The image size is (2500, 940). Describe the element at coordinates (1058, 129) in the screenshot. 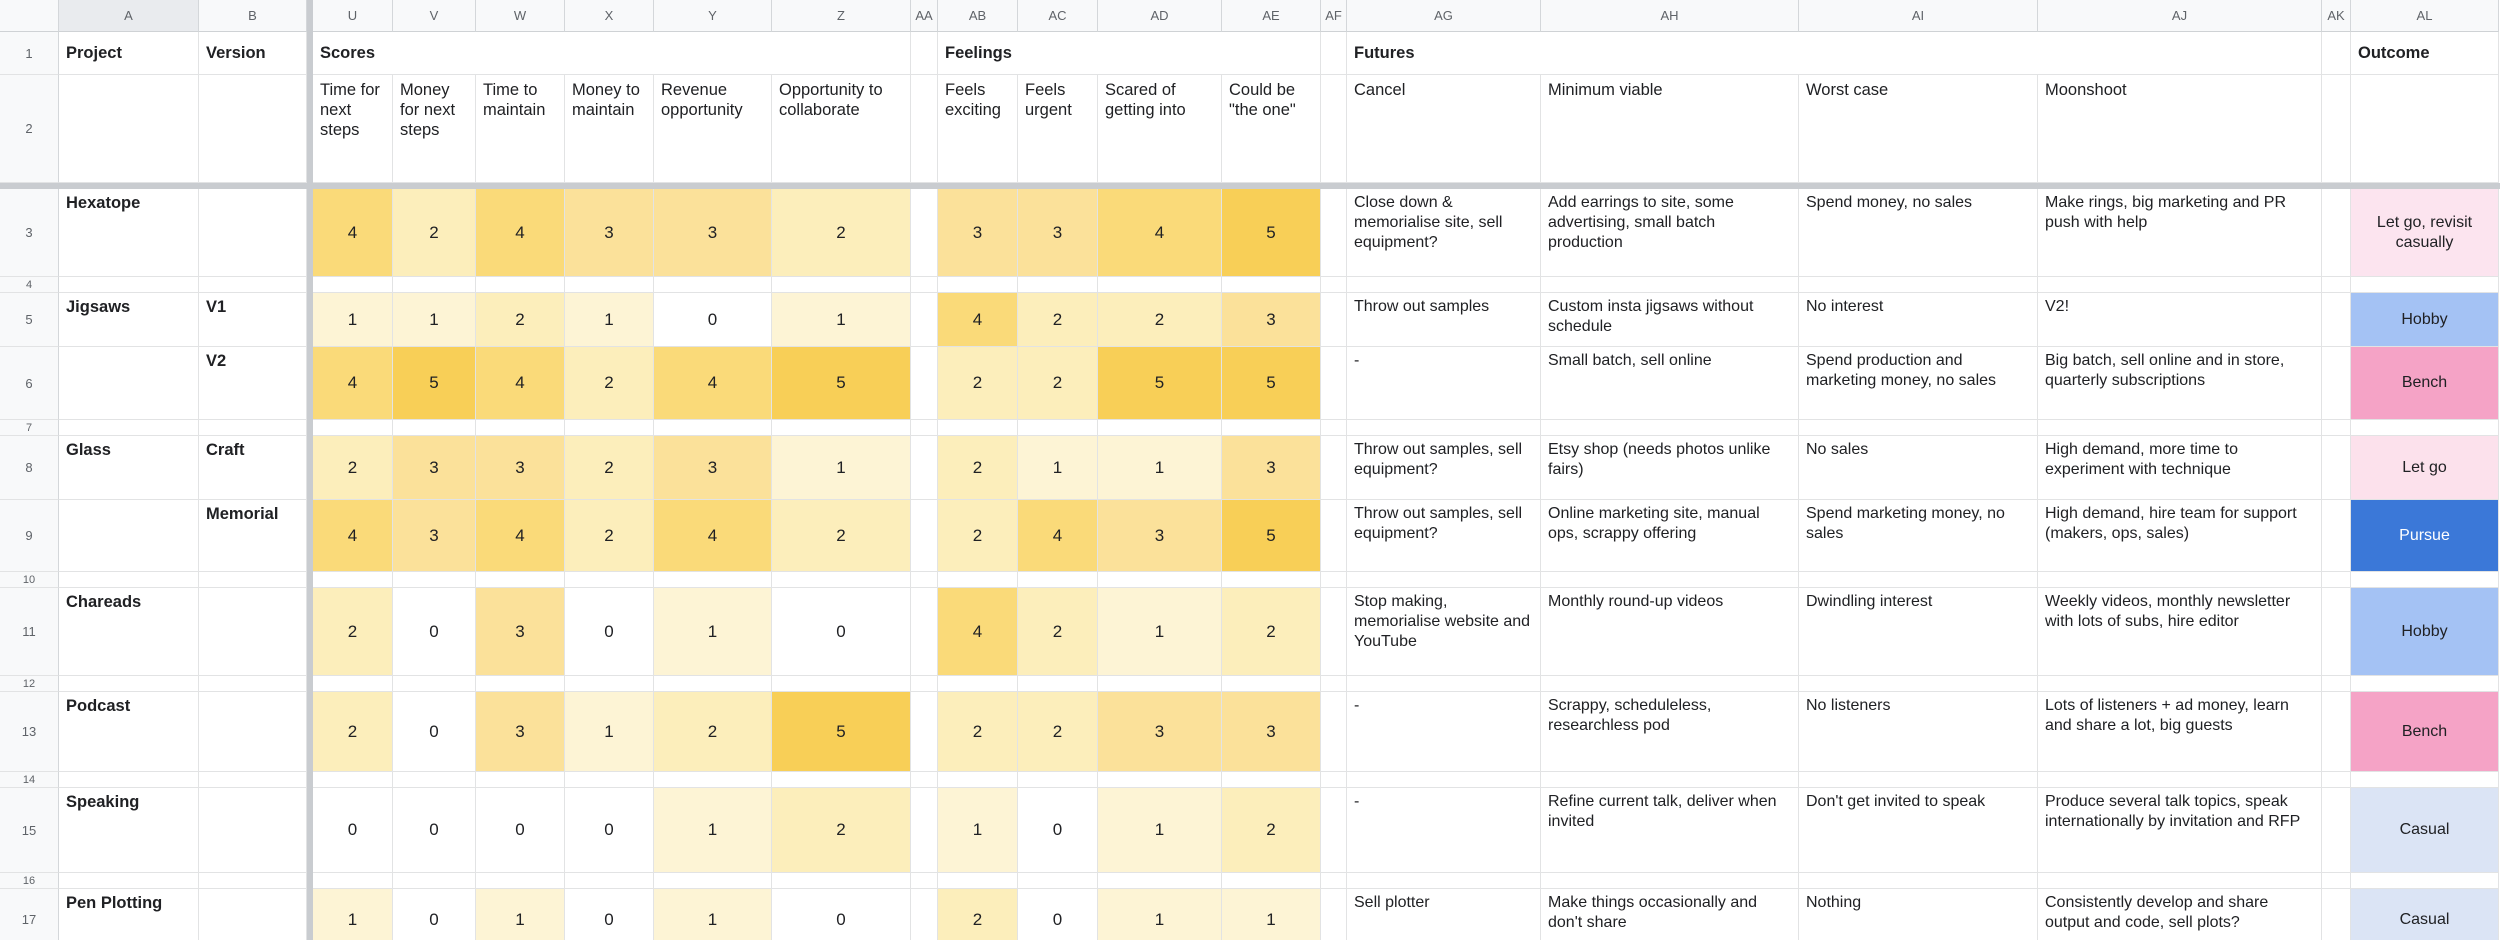

I see `cell-AC2: Feels urgent` at that location.